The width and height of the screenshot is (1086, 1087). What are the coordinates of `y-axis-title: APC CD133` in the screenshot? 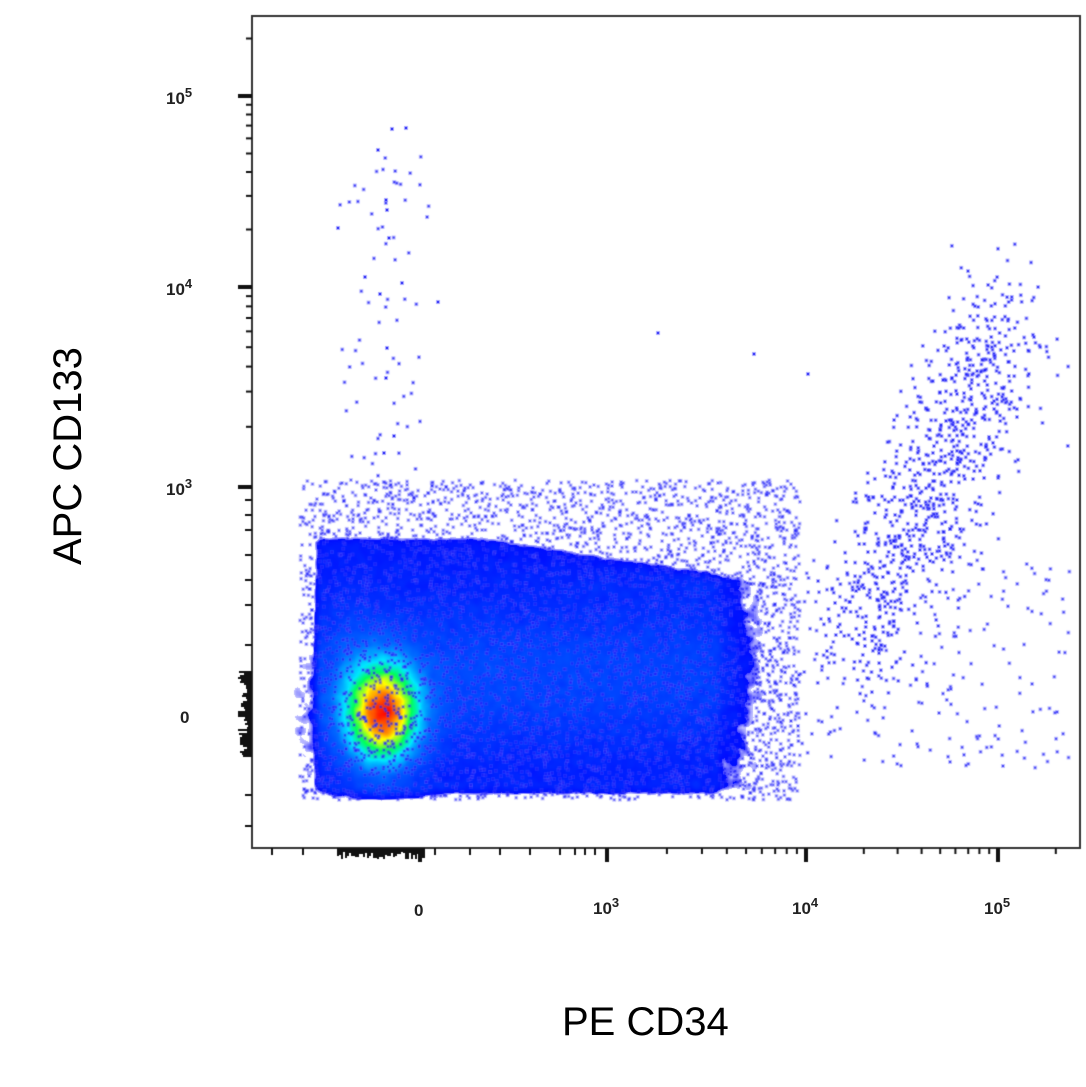 It's located at (68, 456).